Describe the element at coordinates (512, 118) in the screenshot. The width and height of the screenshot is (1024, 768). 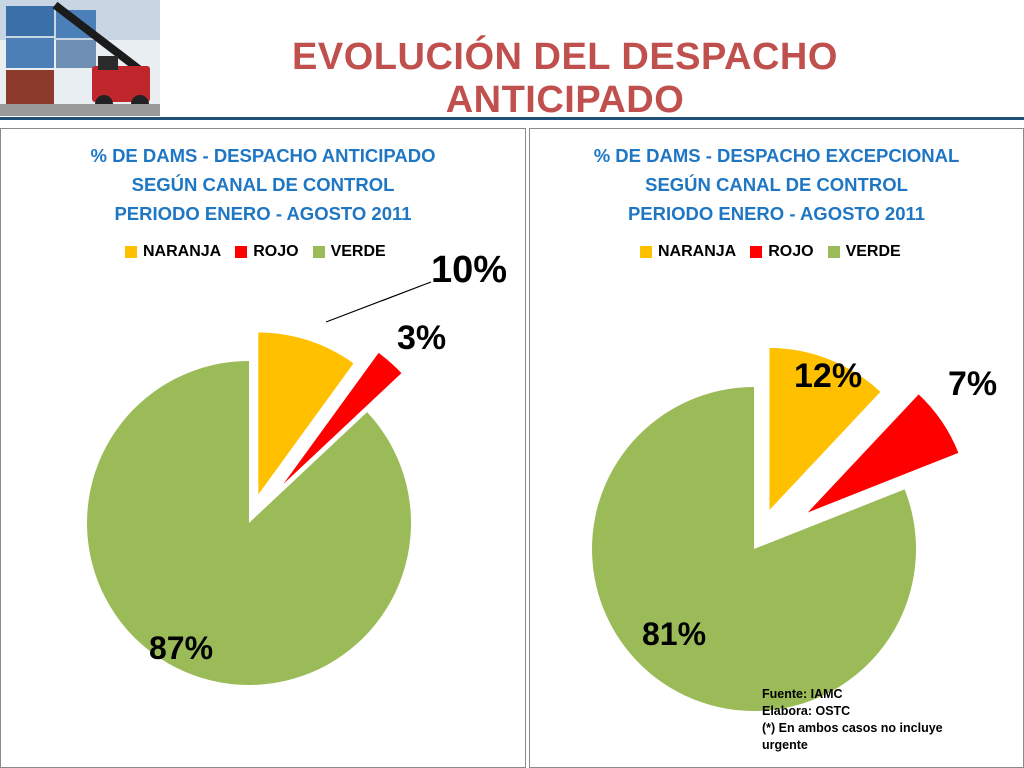
I see `header-divider` at that location.